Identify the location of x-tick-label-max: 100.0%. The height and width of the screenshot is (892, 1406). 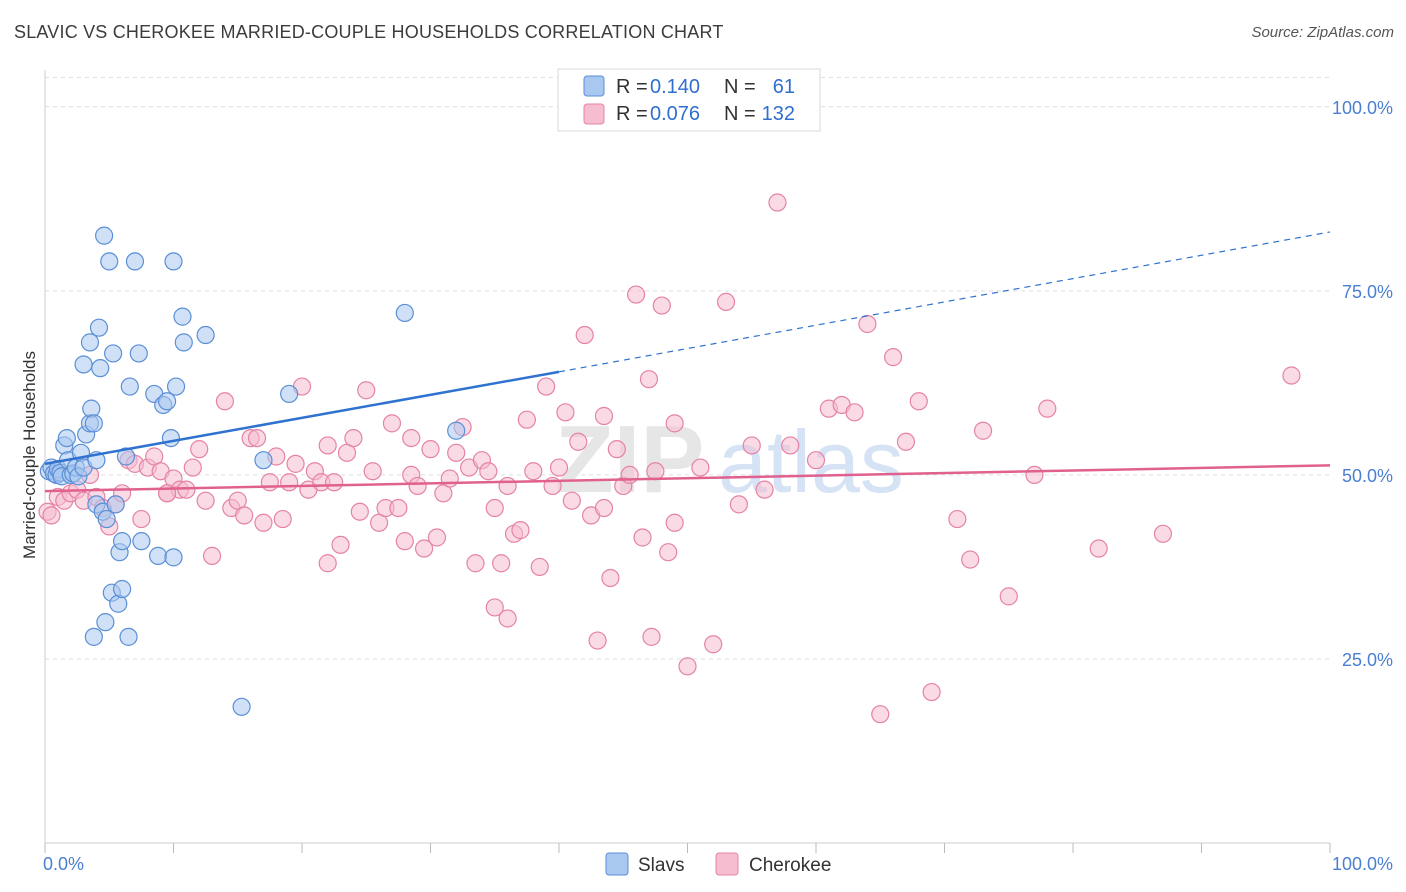
(1362, 864).